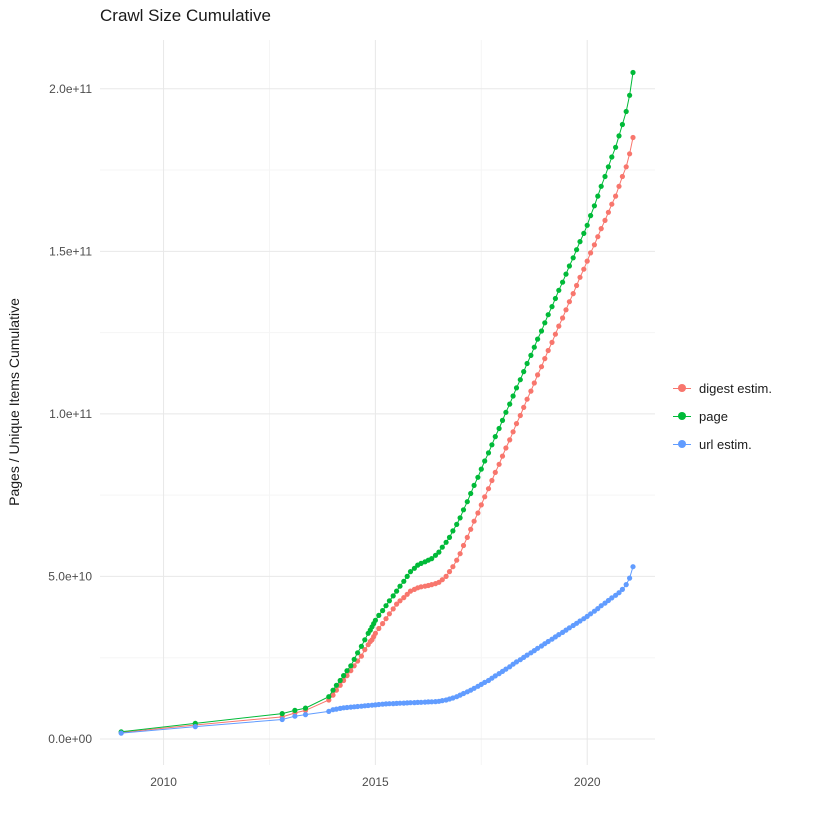  I want to click on legend-item-digest-estim: digest estim., so click(722, 388).